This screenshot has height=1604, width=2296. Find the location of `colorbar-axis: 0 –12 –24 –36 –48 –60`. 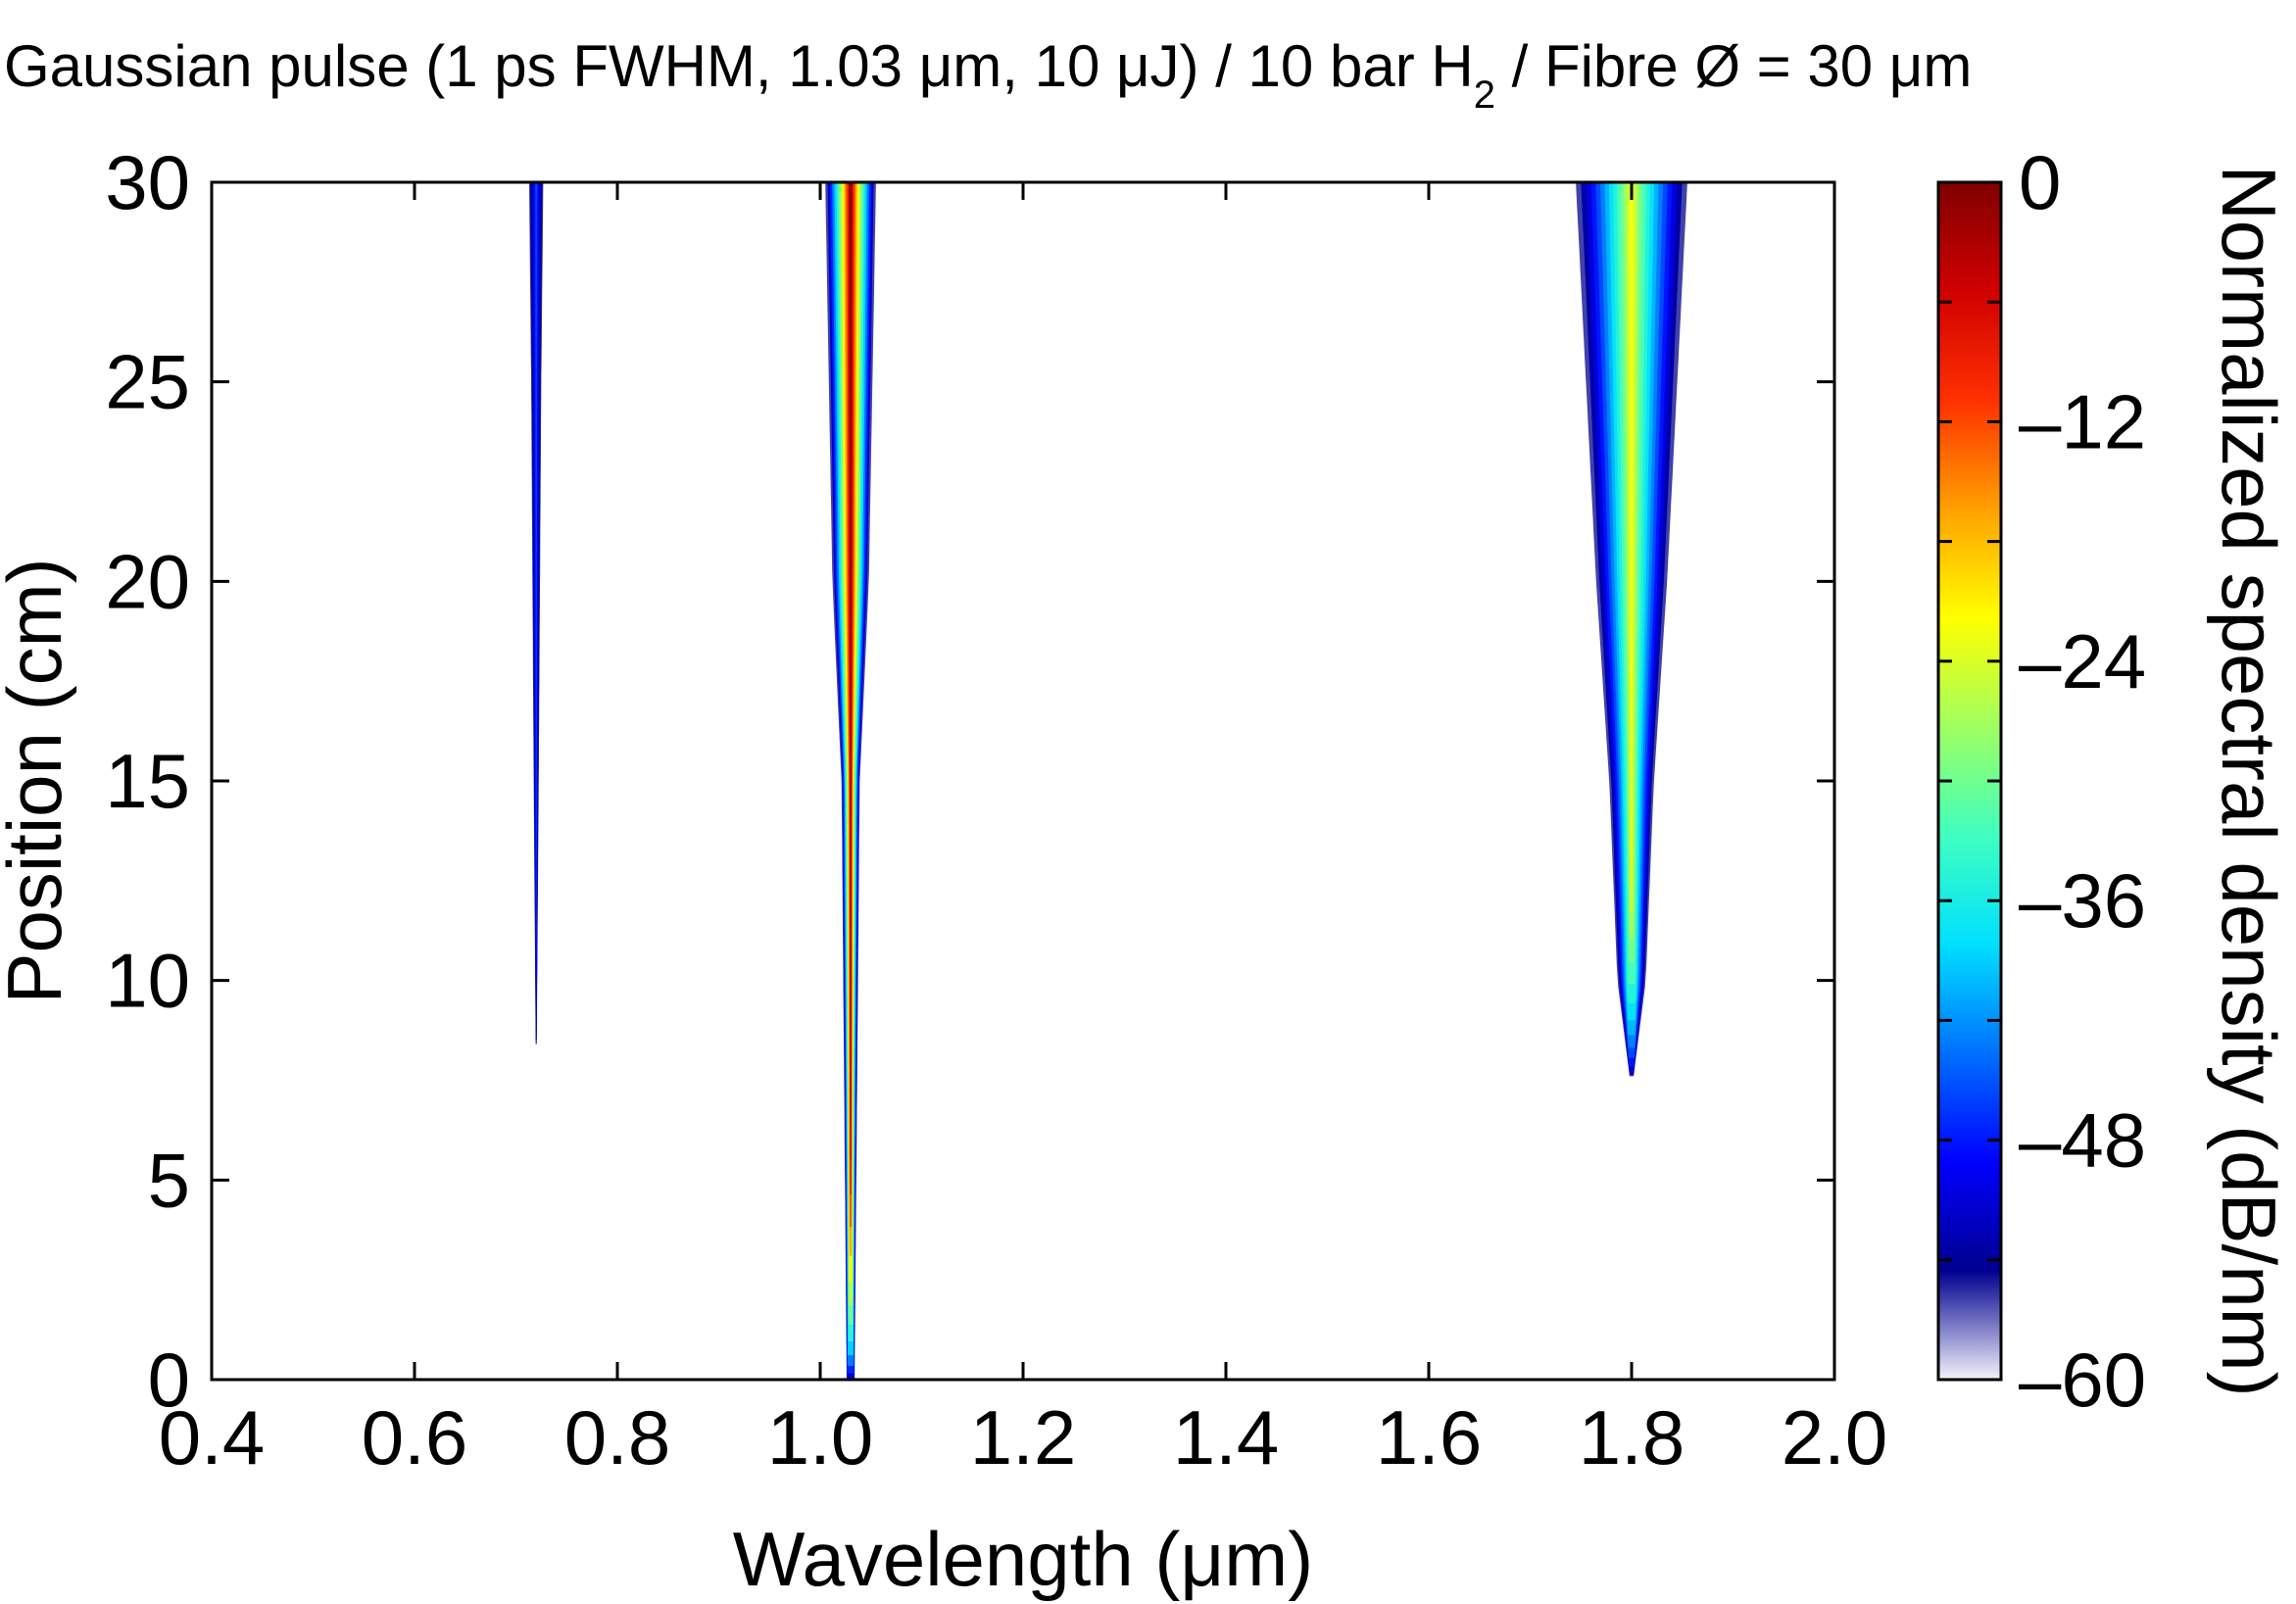

colorbar-axis: 0 –12 –24 –36 –48 –60 is located at coordinates (2042, 781).